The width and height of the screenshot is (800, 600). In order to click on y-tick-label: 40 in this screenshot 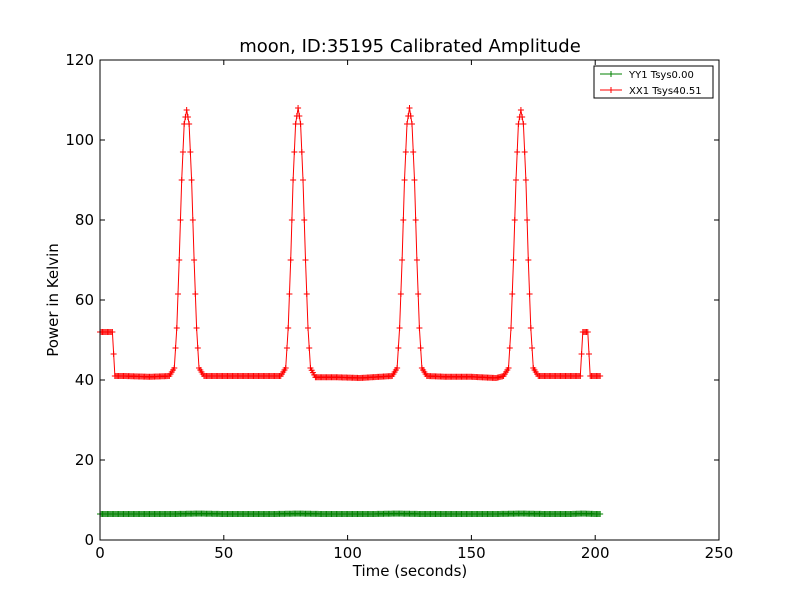, I will do `click(84, 380)`.